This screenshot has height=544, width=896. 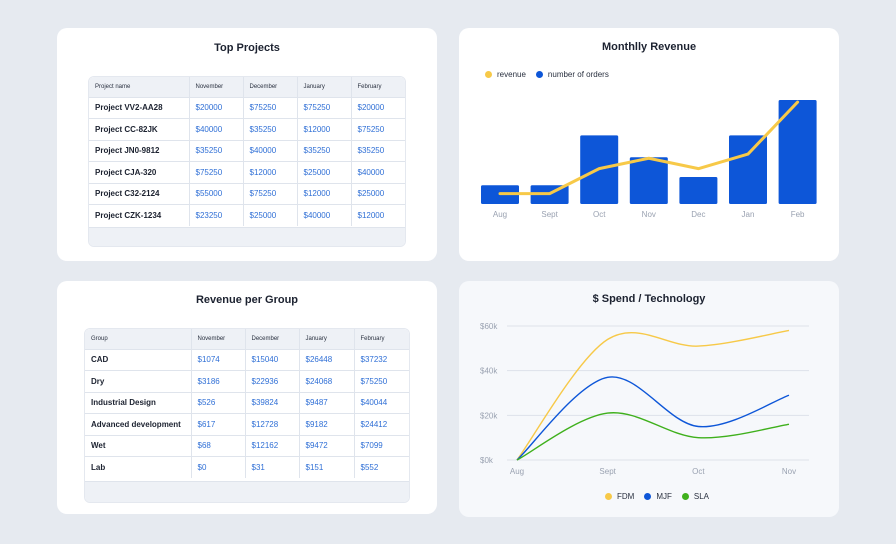 What do you see at coordinates (272, 381) in the screenshot?
I see `value-cell: $22936` at bounding box center [272, 381].